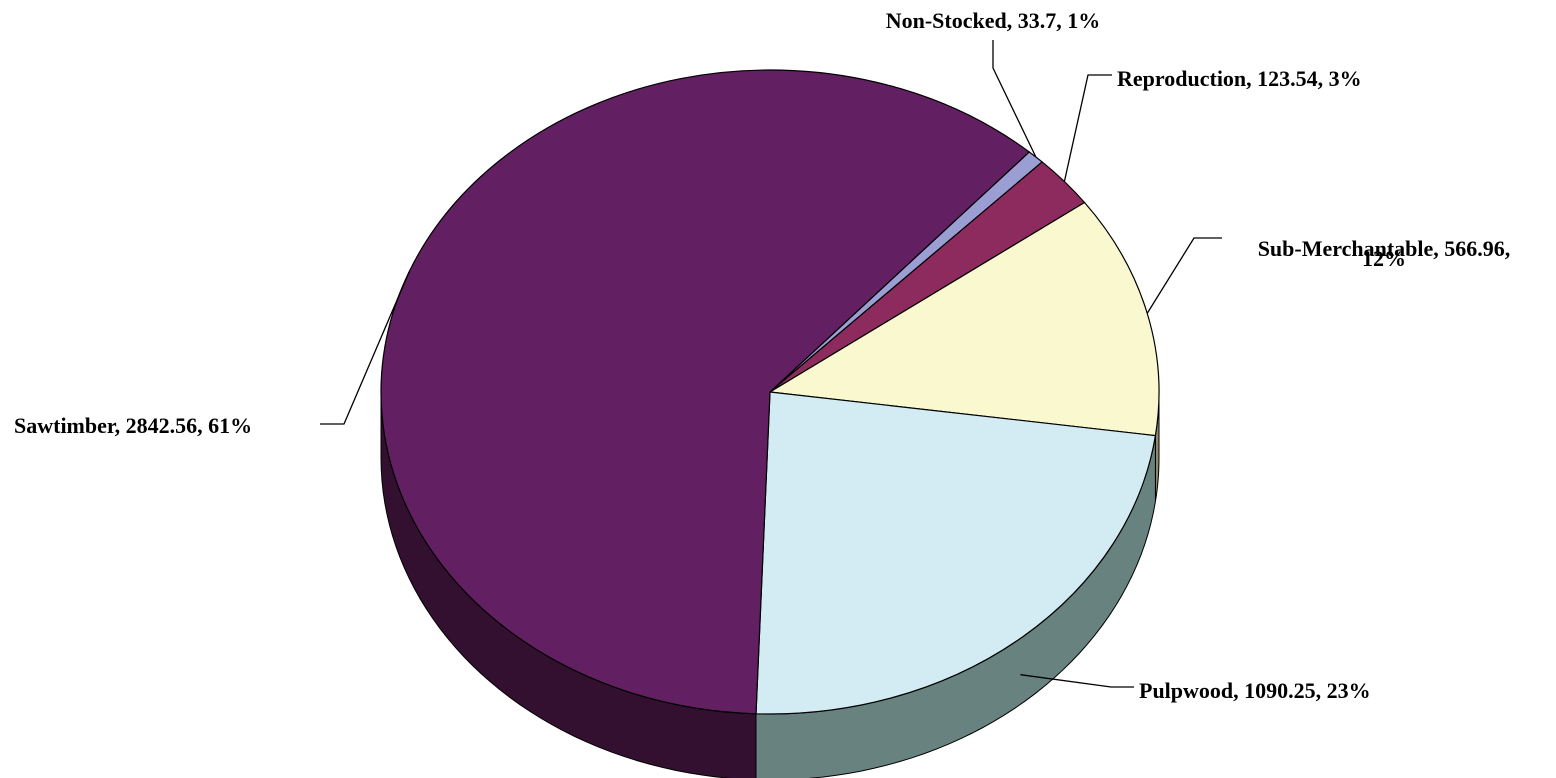 Image resolution: width=1556 pixels, height=778 pixels. Describe the element at coordinates (365, 348) in the screenshot. I see `leader-line-sawtimber` at that location.